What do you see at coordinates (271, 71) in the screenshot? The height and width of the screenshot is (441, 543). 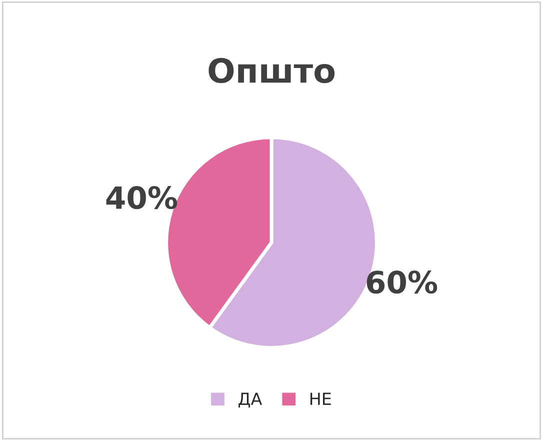 I see `chart-title: Општо` at bounding box center [271, 71].